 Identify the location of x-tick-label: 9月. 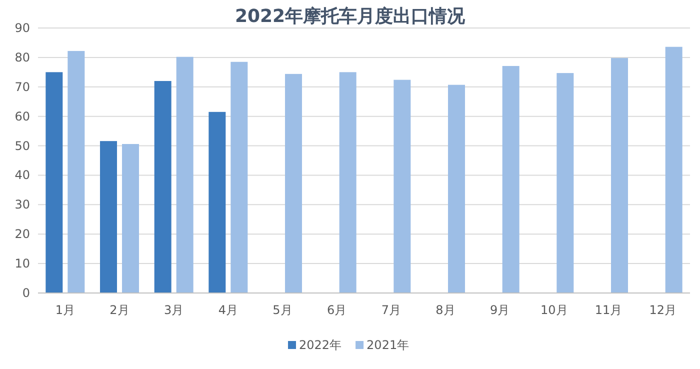
(500, 310).